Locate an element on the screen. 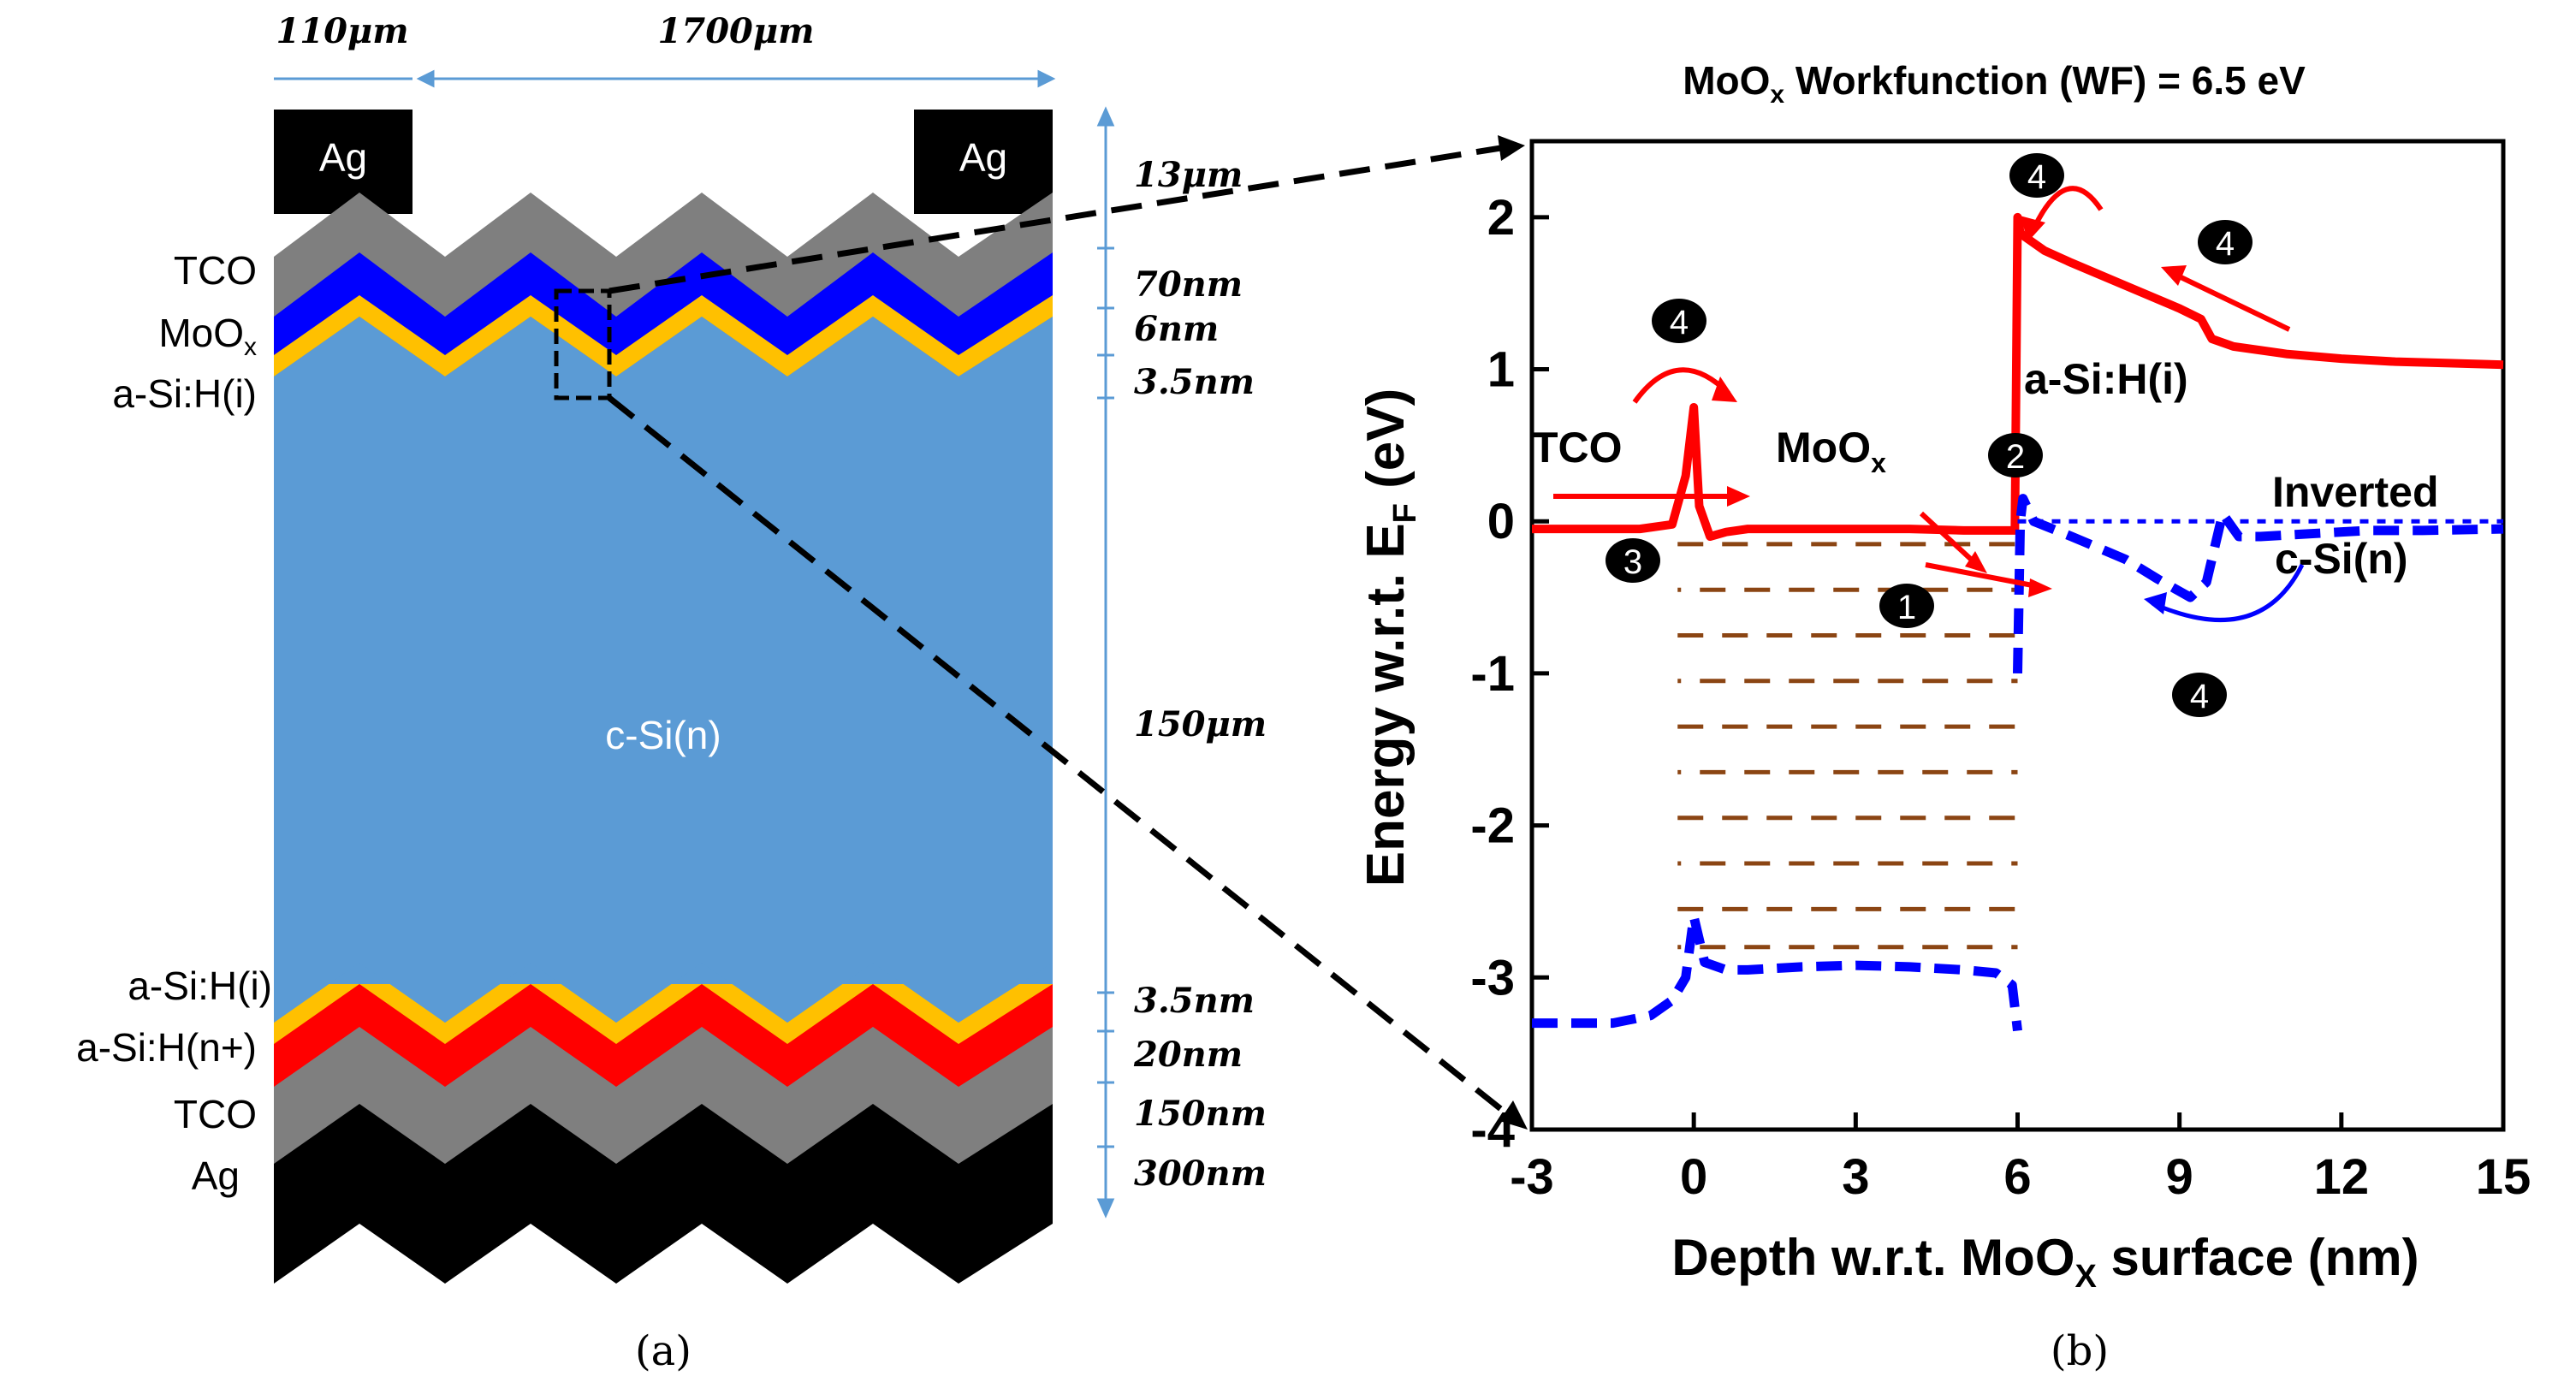  y-ticks: -4 -3 -2 -1 0 1 2 is located at coordinates (1509, 674).